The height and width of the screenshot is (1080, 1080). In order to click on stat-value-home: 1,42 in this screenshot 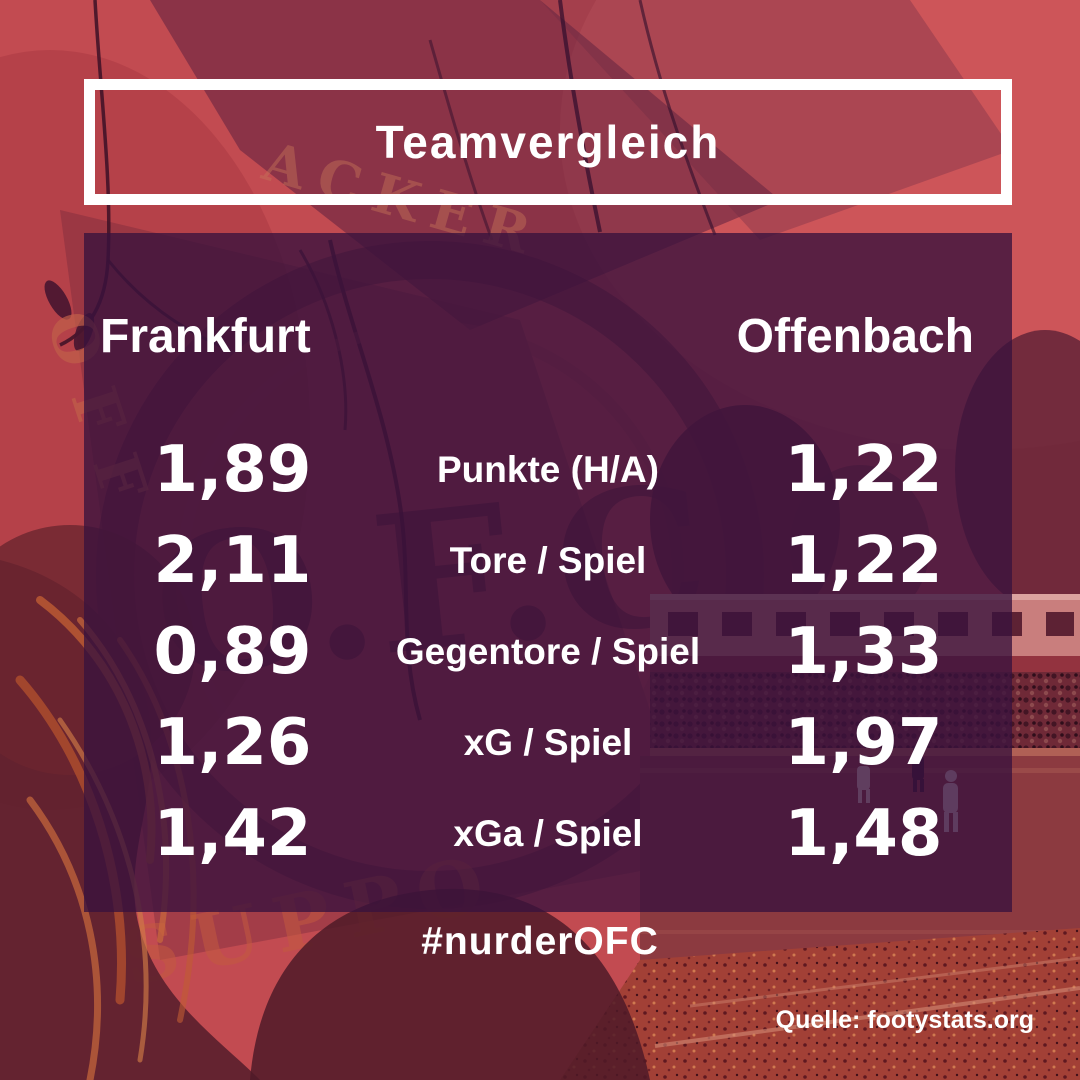, I will do `click(232, 833)`.